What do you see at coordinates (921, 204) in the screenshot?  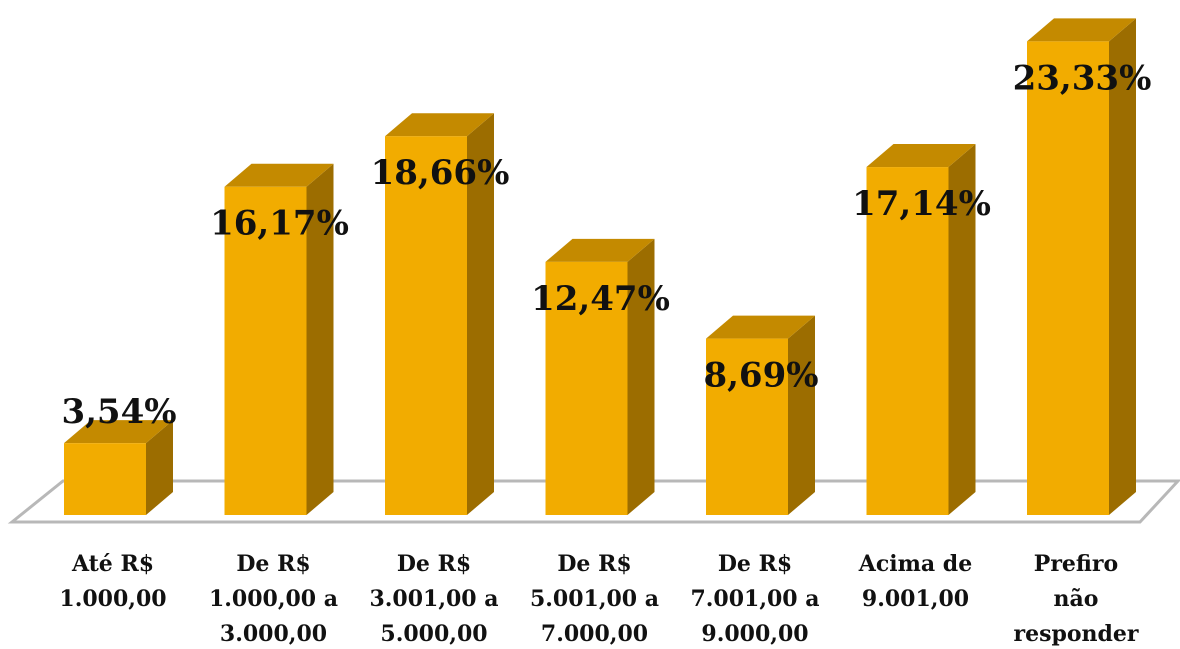 I see `data-label: 17,14%` at bounding box center [921, 204].